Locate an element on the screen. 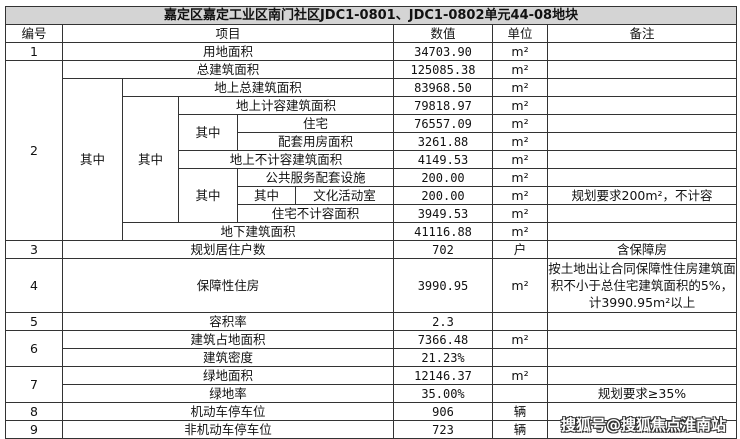 Image resolution: width=740 pixels, height=439 pixels. cell-item: 配套用房面积 is located at coordinates (315, 141).